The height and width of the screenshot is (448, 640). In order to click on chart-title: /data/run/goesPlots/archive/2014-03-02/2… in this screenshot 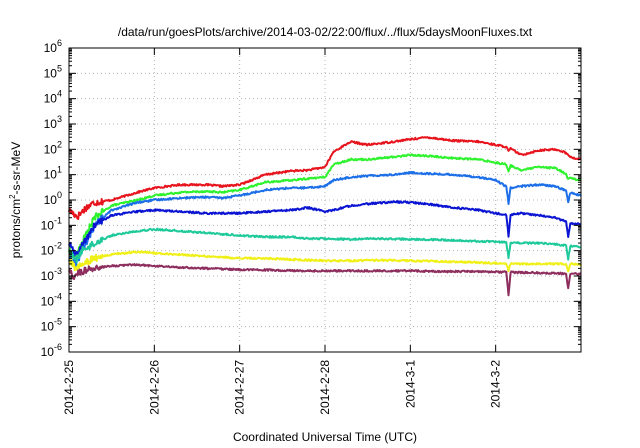, I will do `click(325, 32)`.